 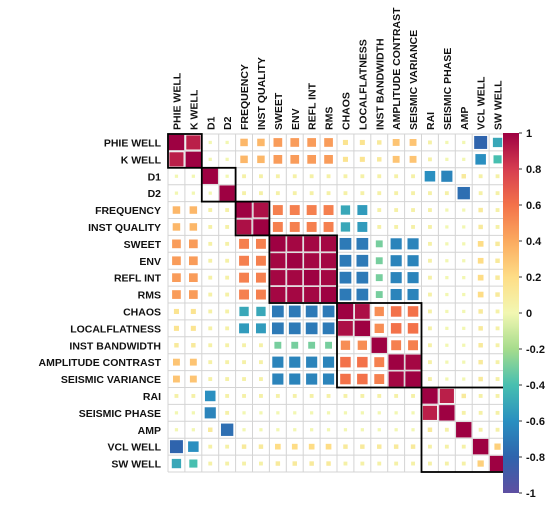 I want to click on colorbar-tick-label: 0.2, so click(x=533, y=278).